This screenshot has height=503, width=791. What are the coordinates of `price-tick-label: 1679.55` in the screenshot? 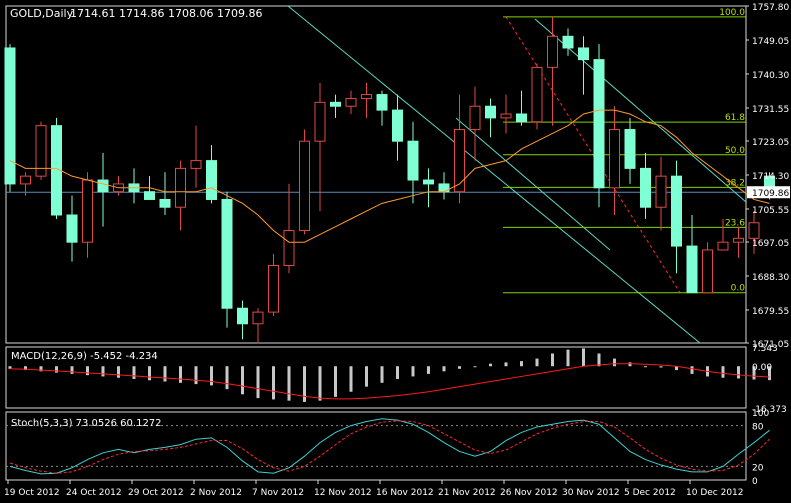 It's located at (770, 312).